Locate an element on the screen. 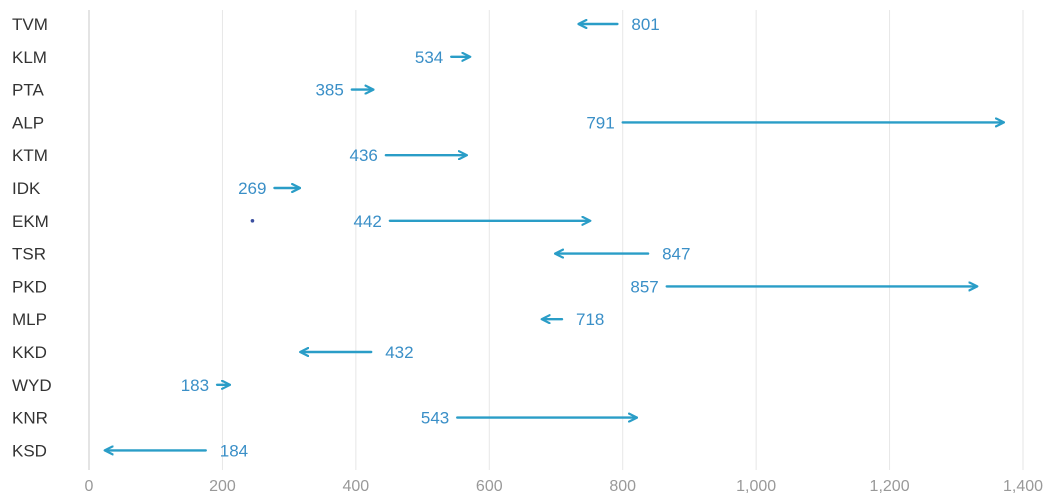  value-label: 385 is located at coordinates (329, 90).